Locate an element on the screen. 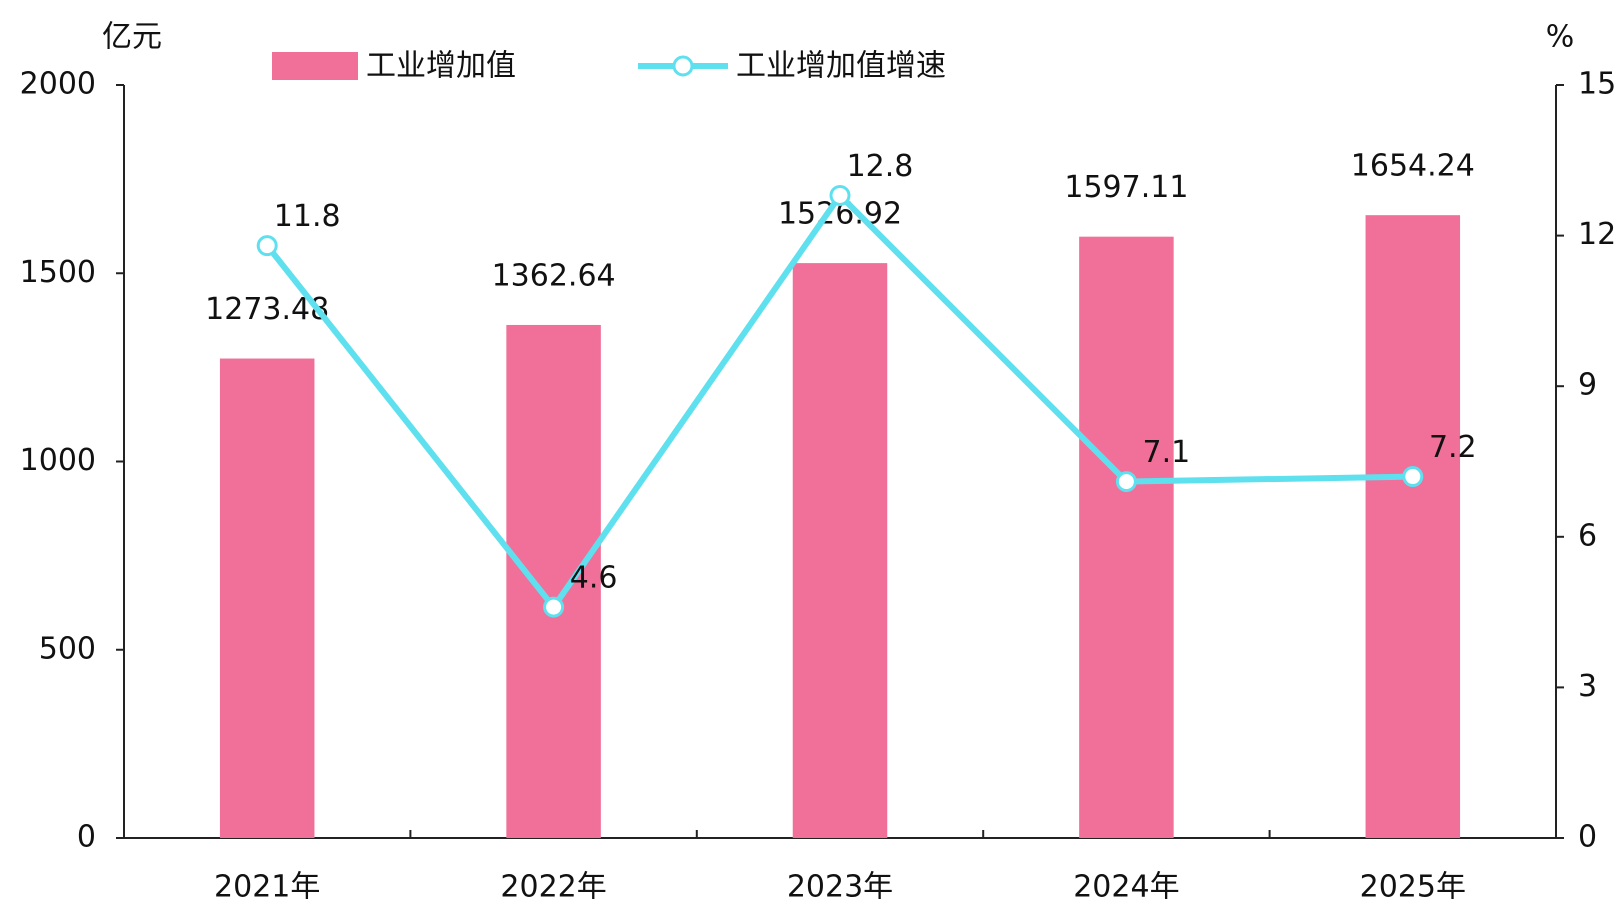  y2-axis-label: % is located at coordinates (1560, 37).